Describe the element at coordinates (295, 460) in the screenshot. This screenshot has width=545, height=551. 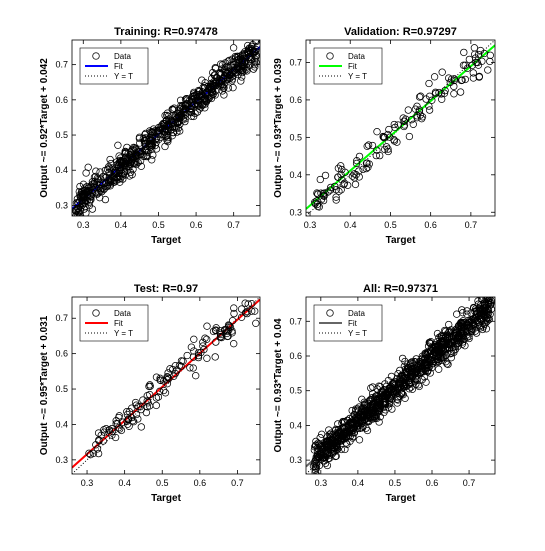
I see `y-tick-label: 0.3` at that location.